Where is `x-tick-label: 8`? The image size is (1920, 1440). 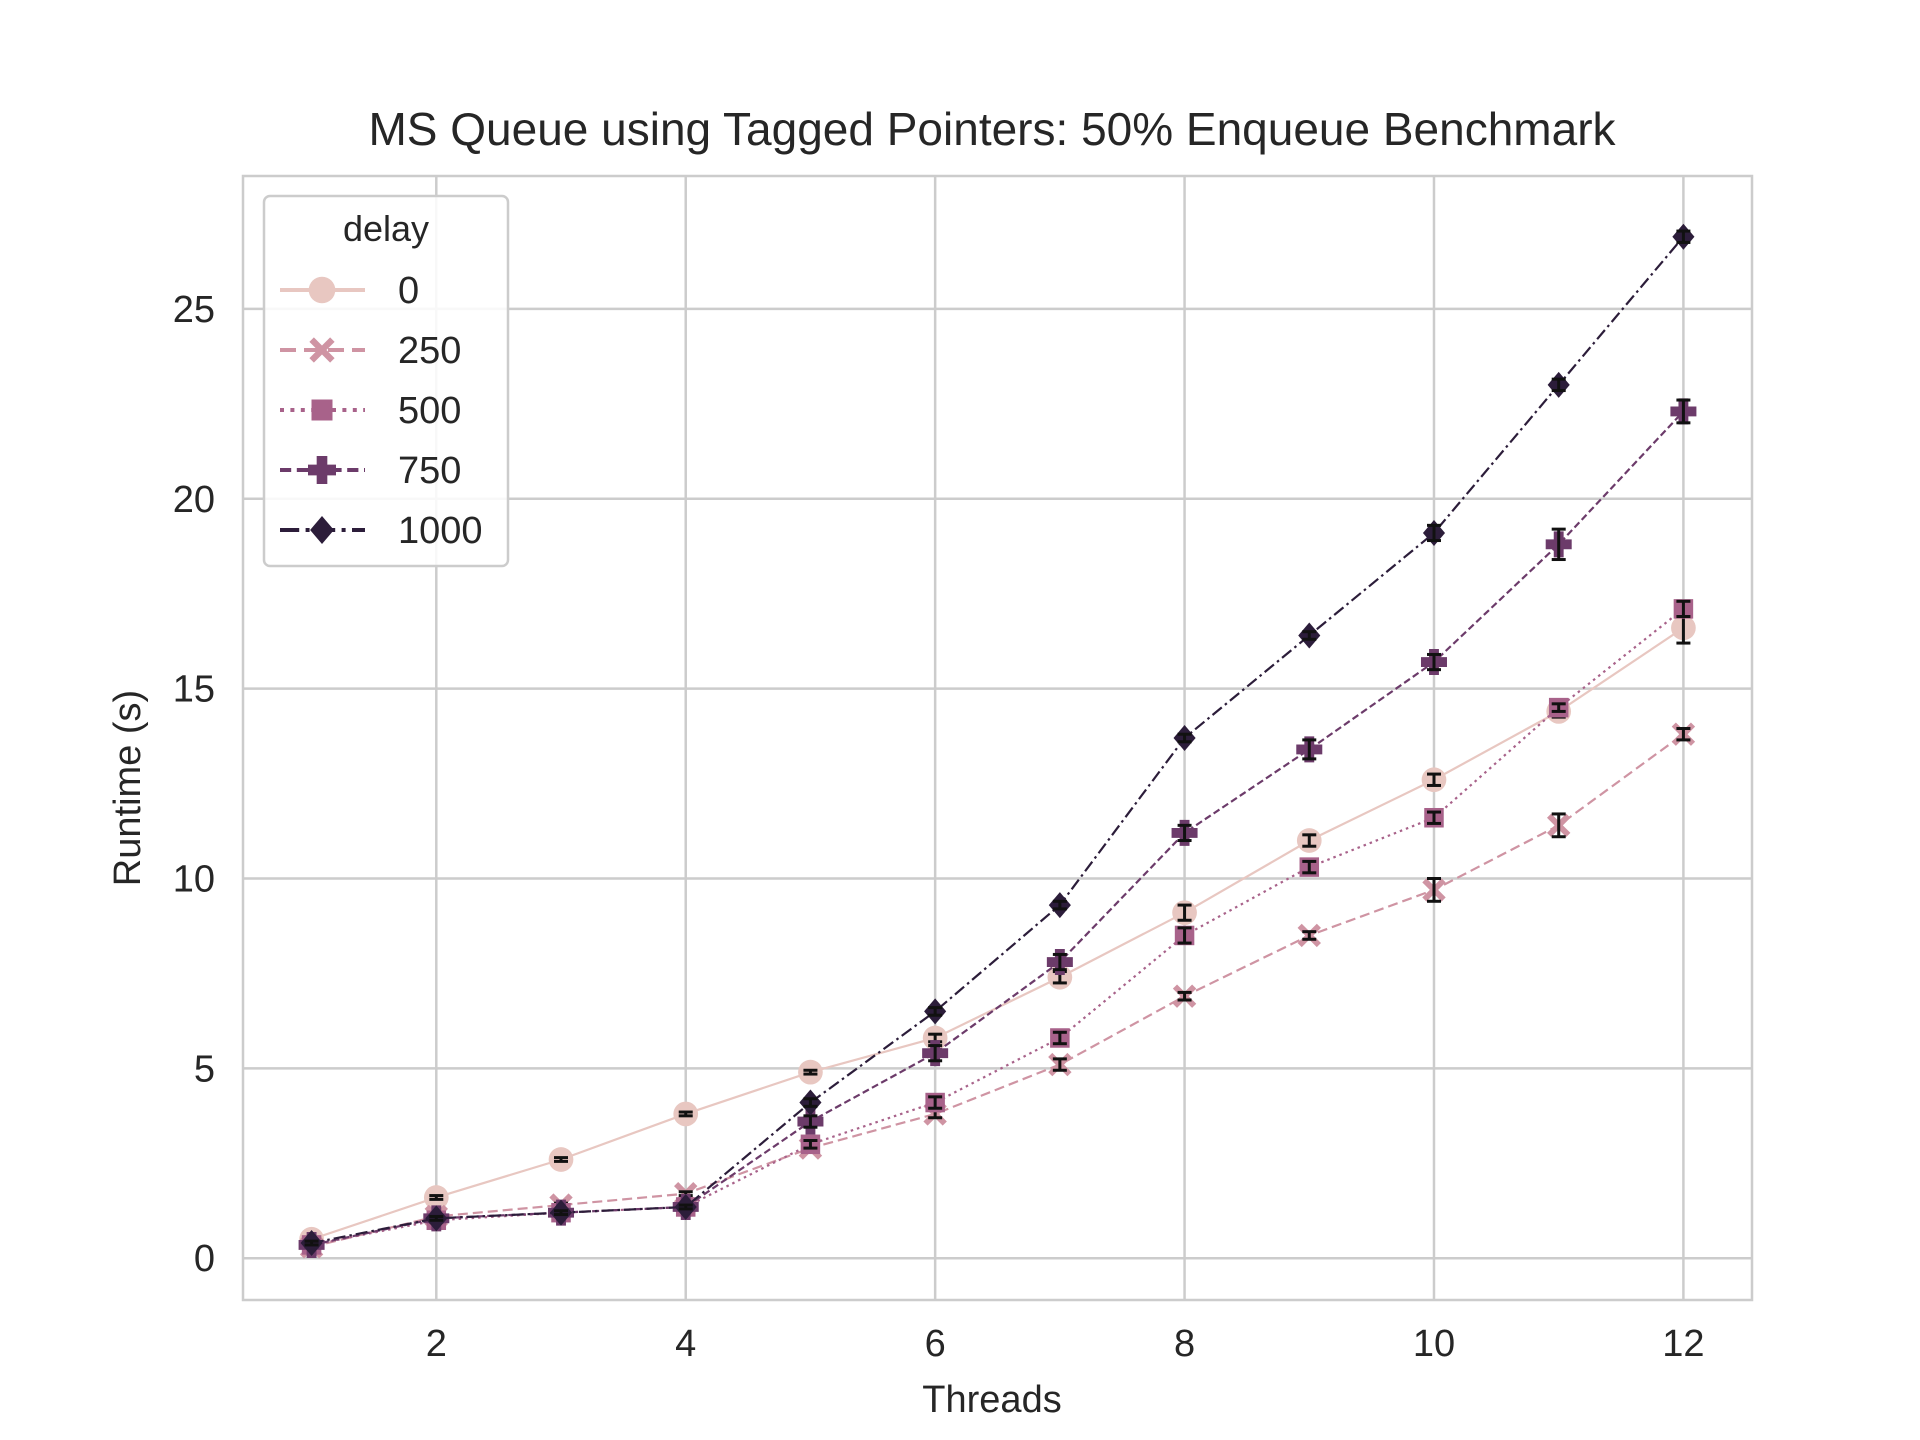 x-tick-label: 8 is located at coordinates (1184, 1344).